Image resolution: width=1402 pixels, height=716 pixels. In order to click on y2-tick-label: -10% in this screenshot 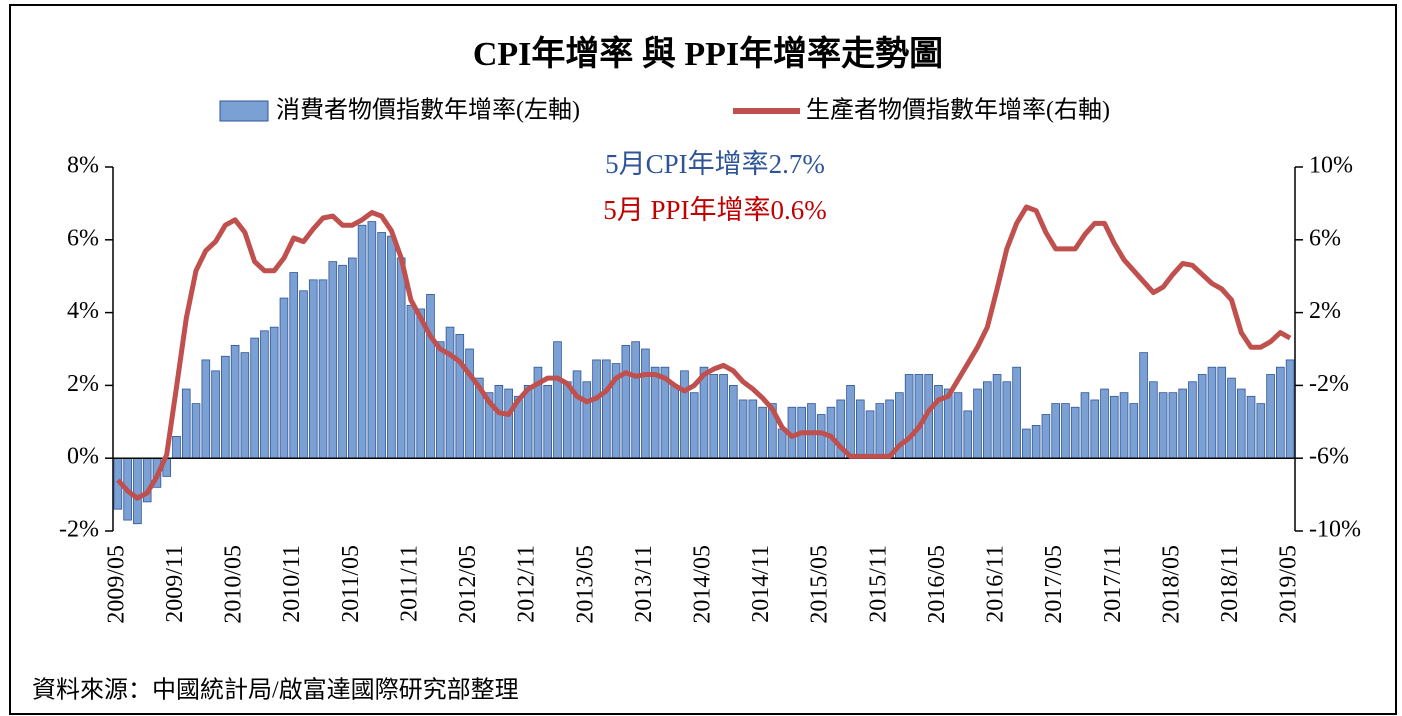, I will do `click(1335, 530)`.